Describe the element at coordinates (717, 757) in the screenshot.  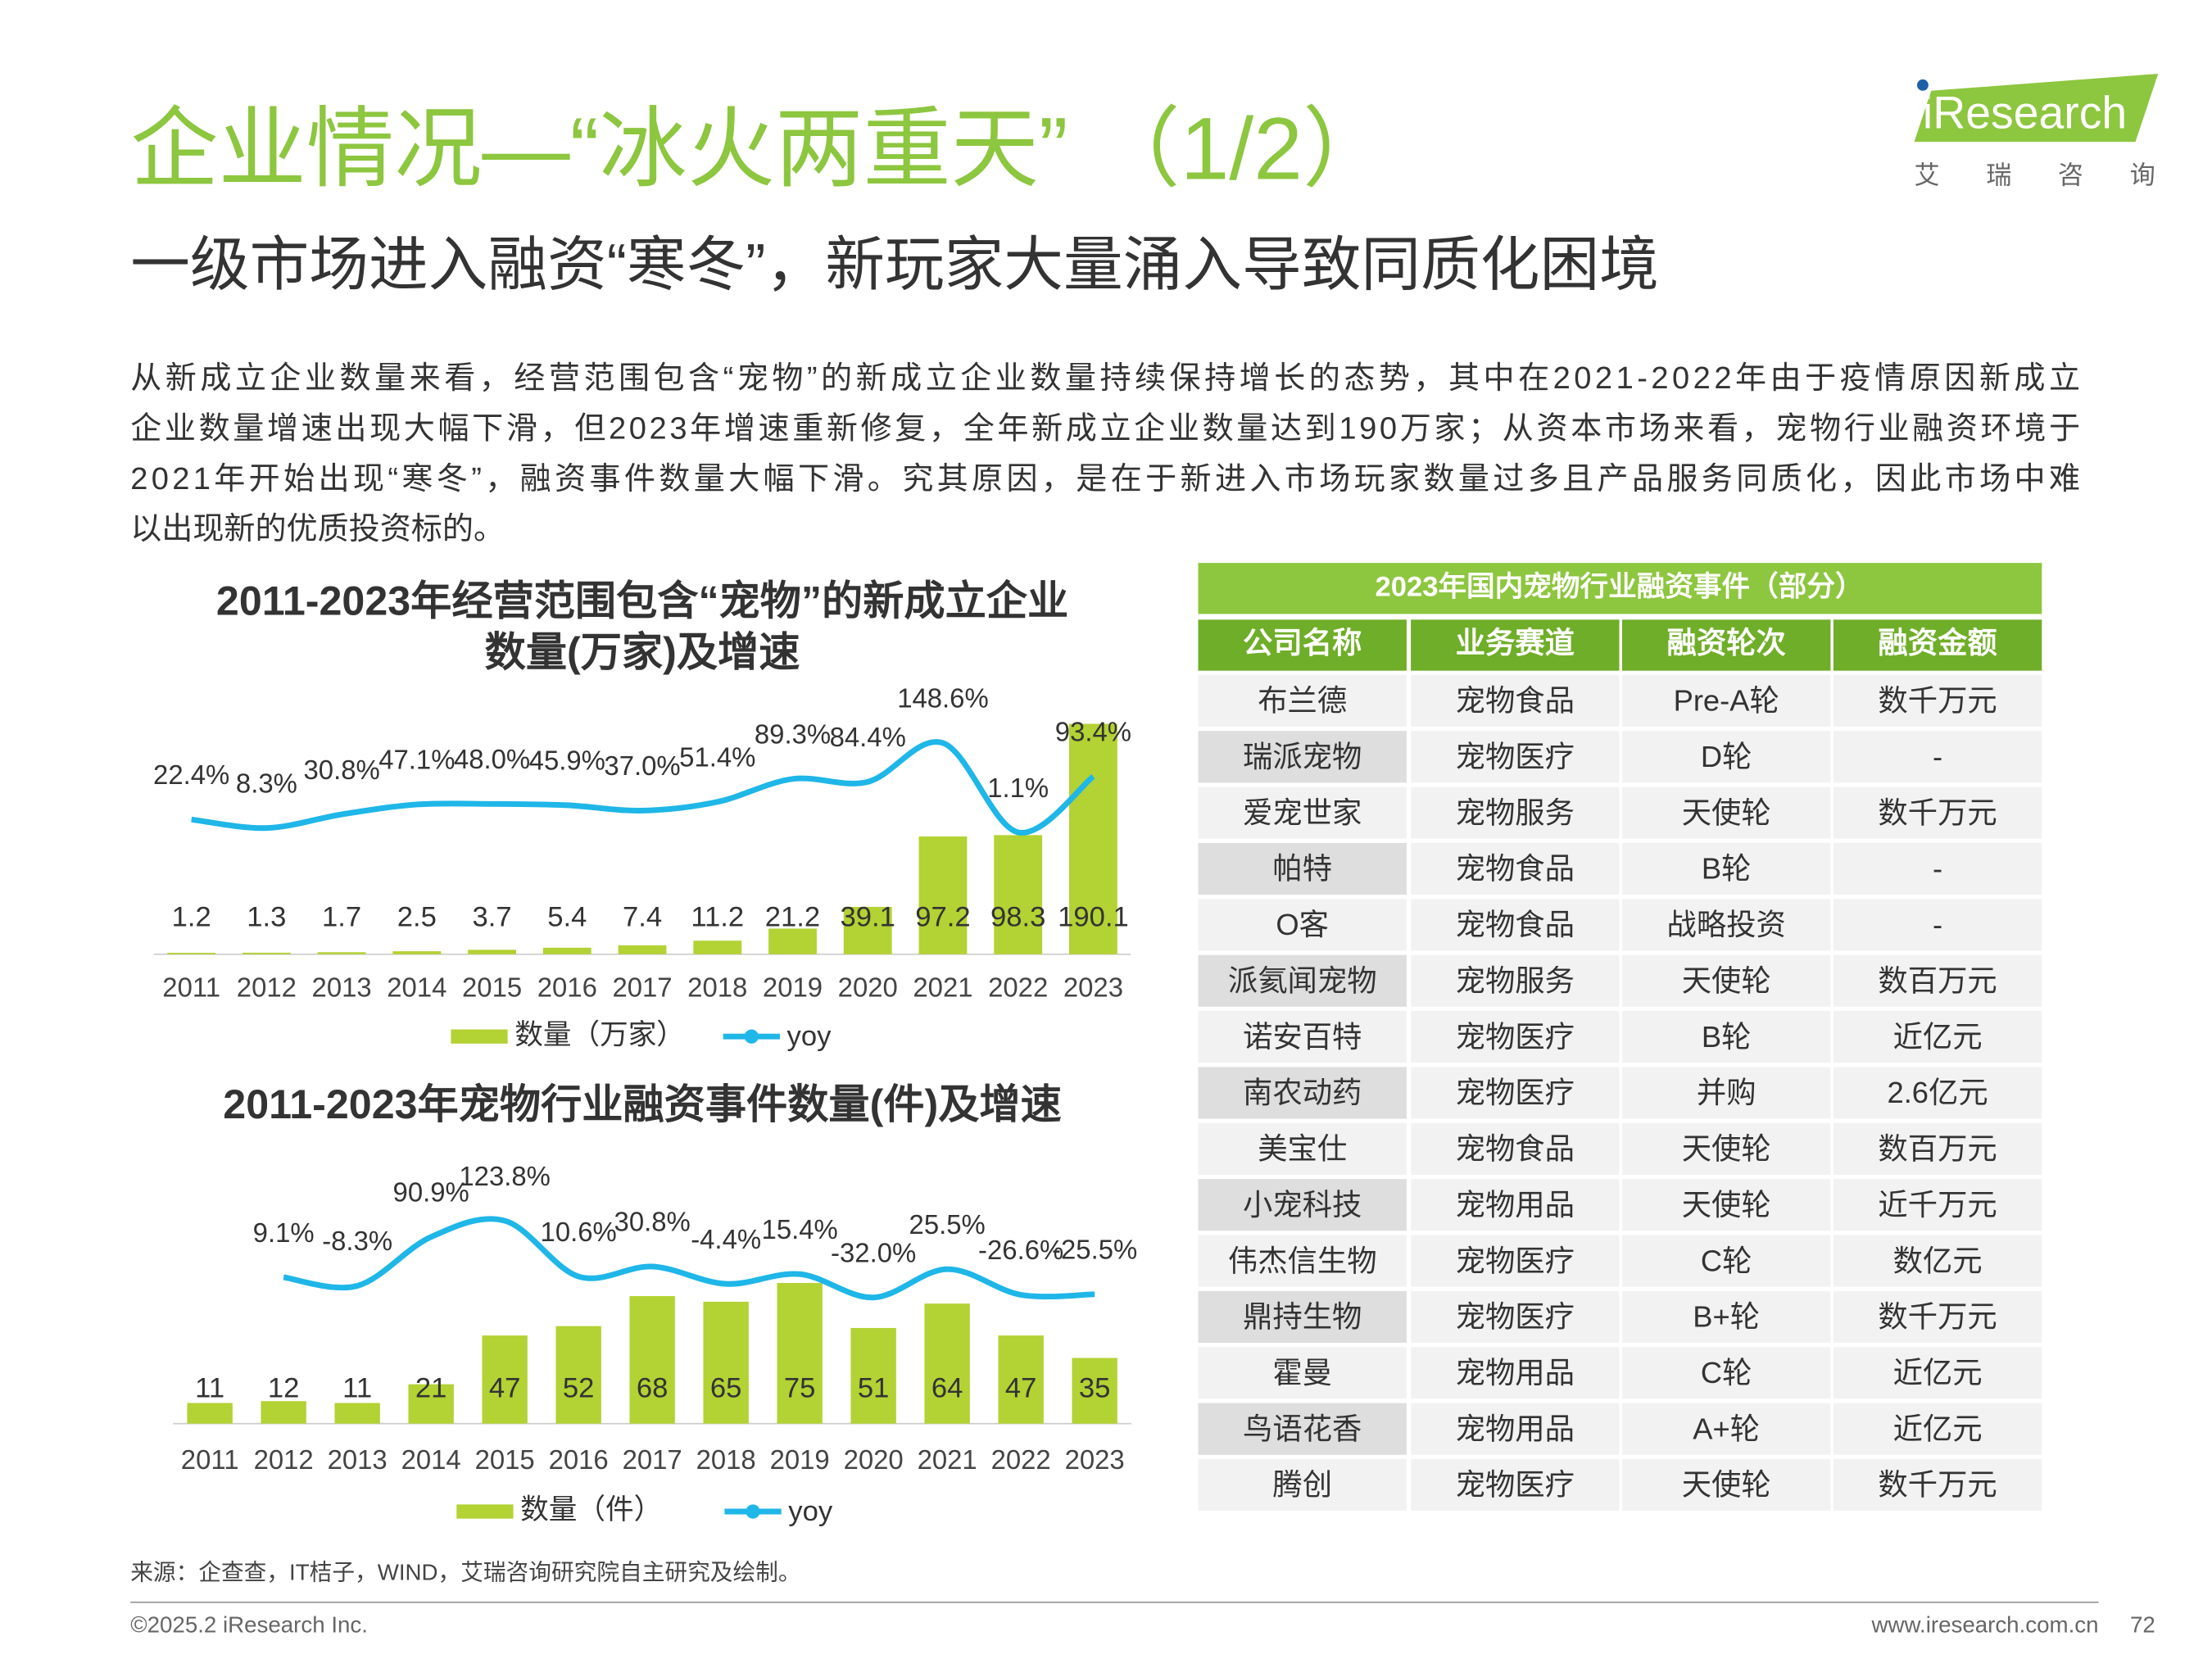
I see `line-value-label: 51.4%` at that location.